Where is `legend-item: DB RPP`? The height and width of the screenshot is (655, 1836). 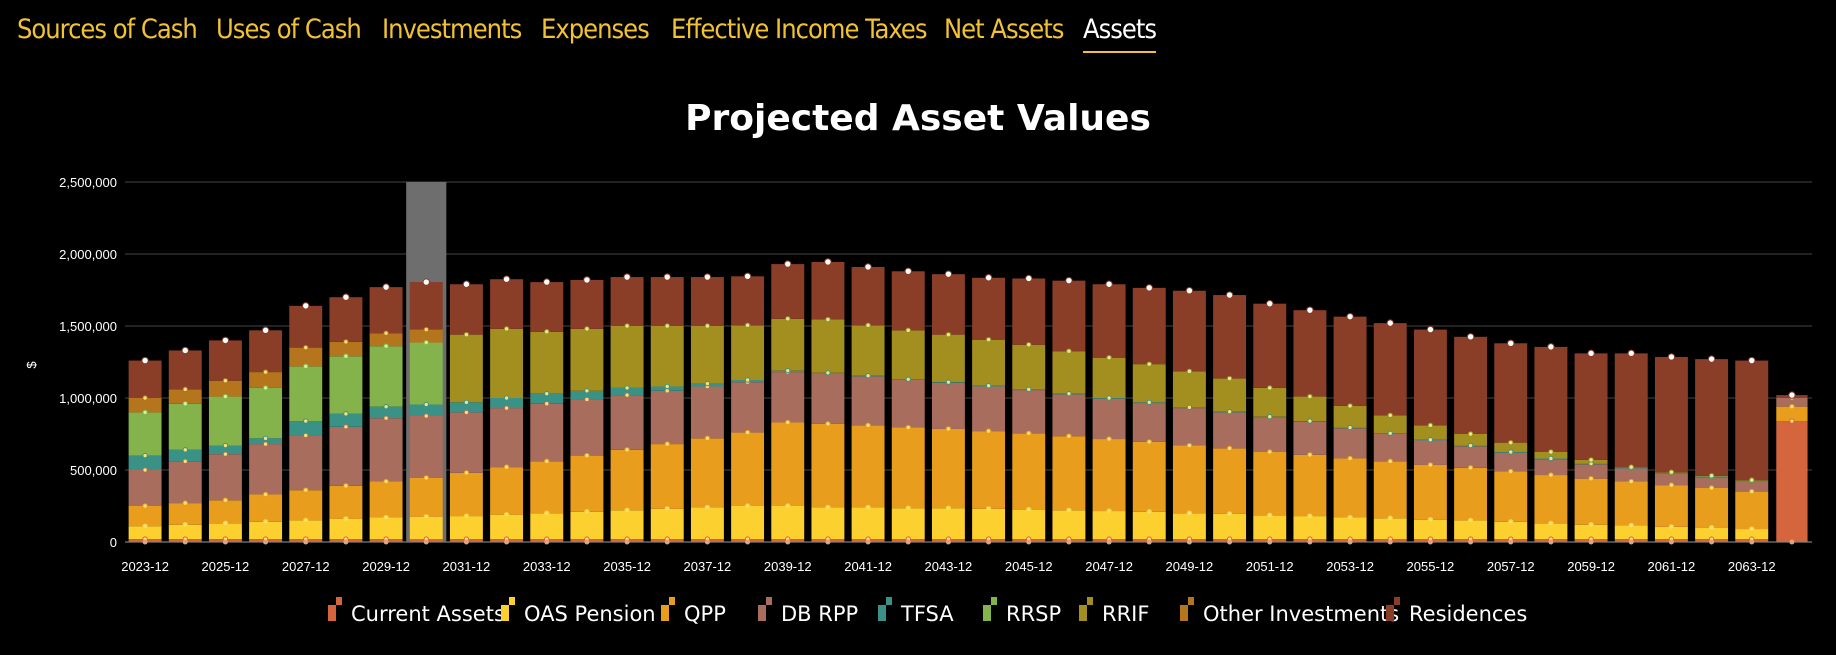 legend-item: DB RPP is located at coordinates (808, 611).